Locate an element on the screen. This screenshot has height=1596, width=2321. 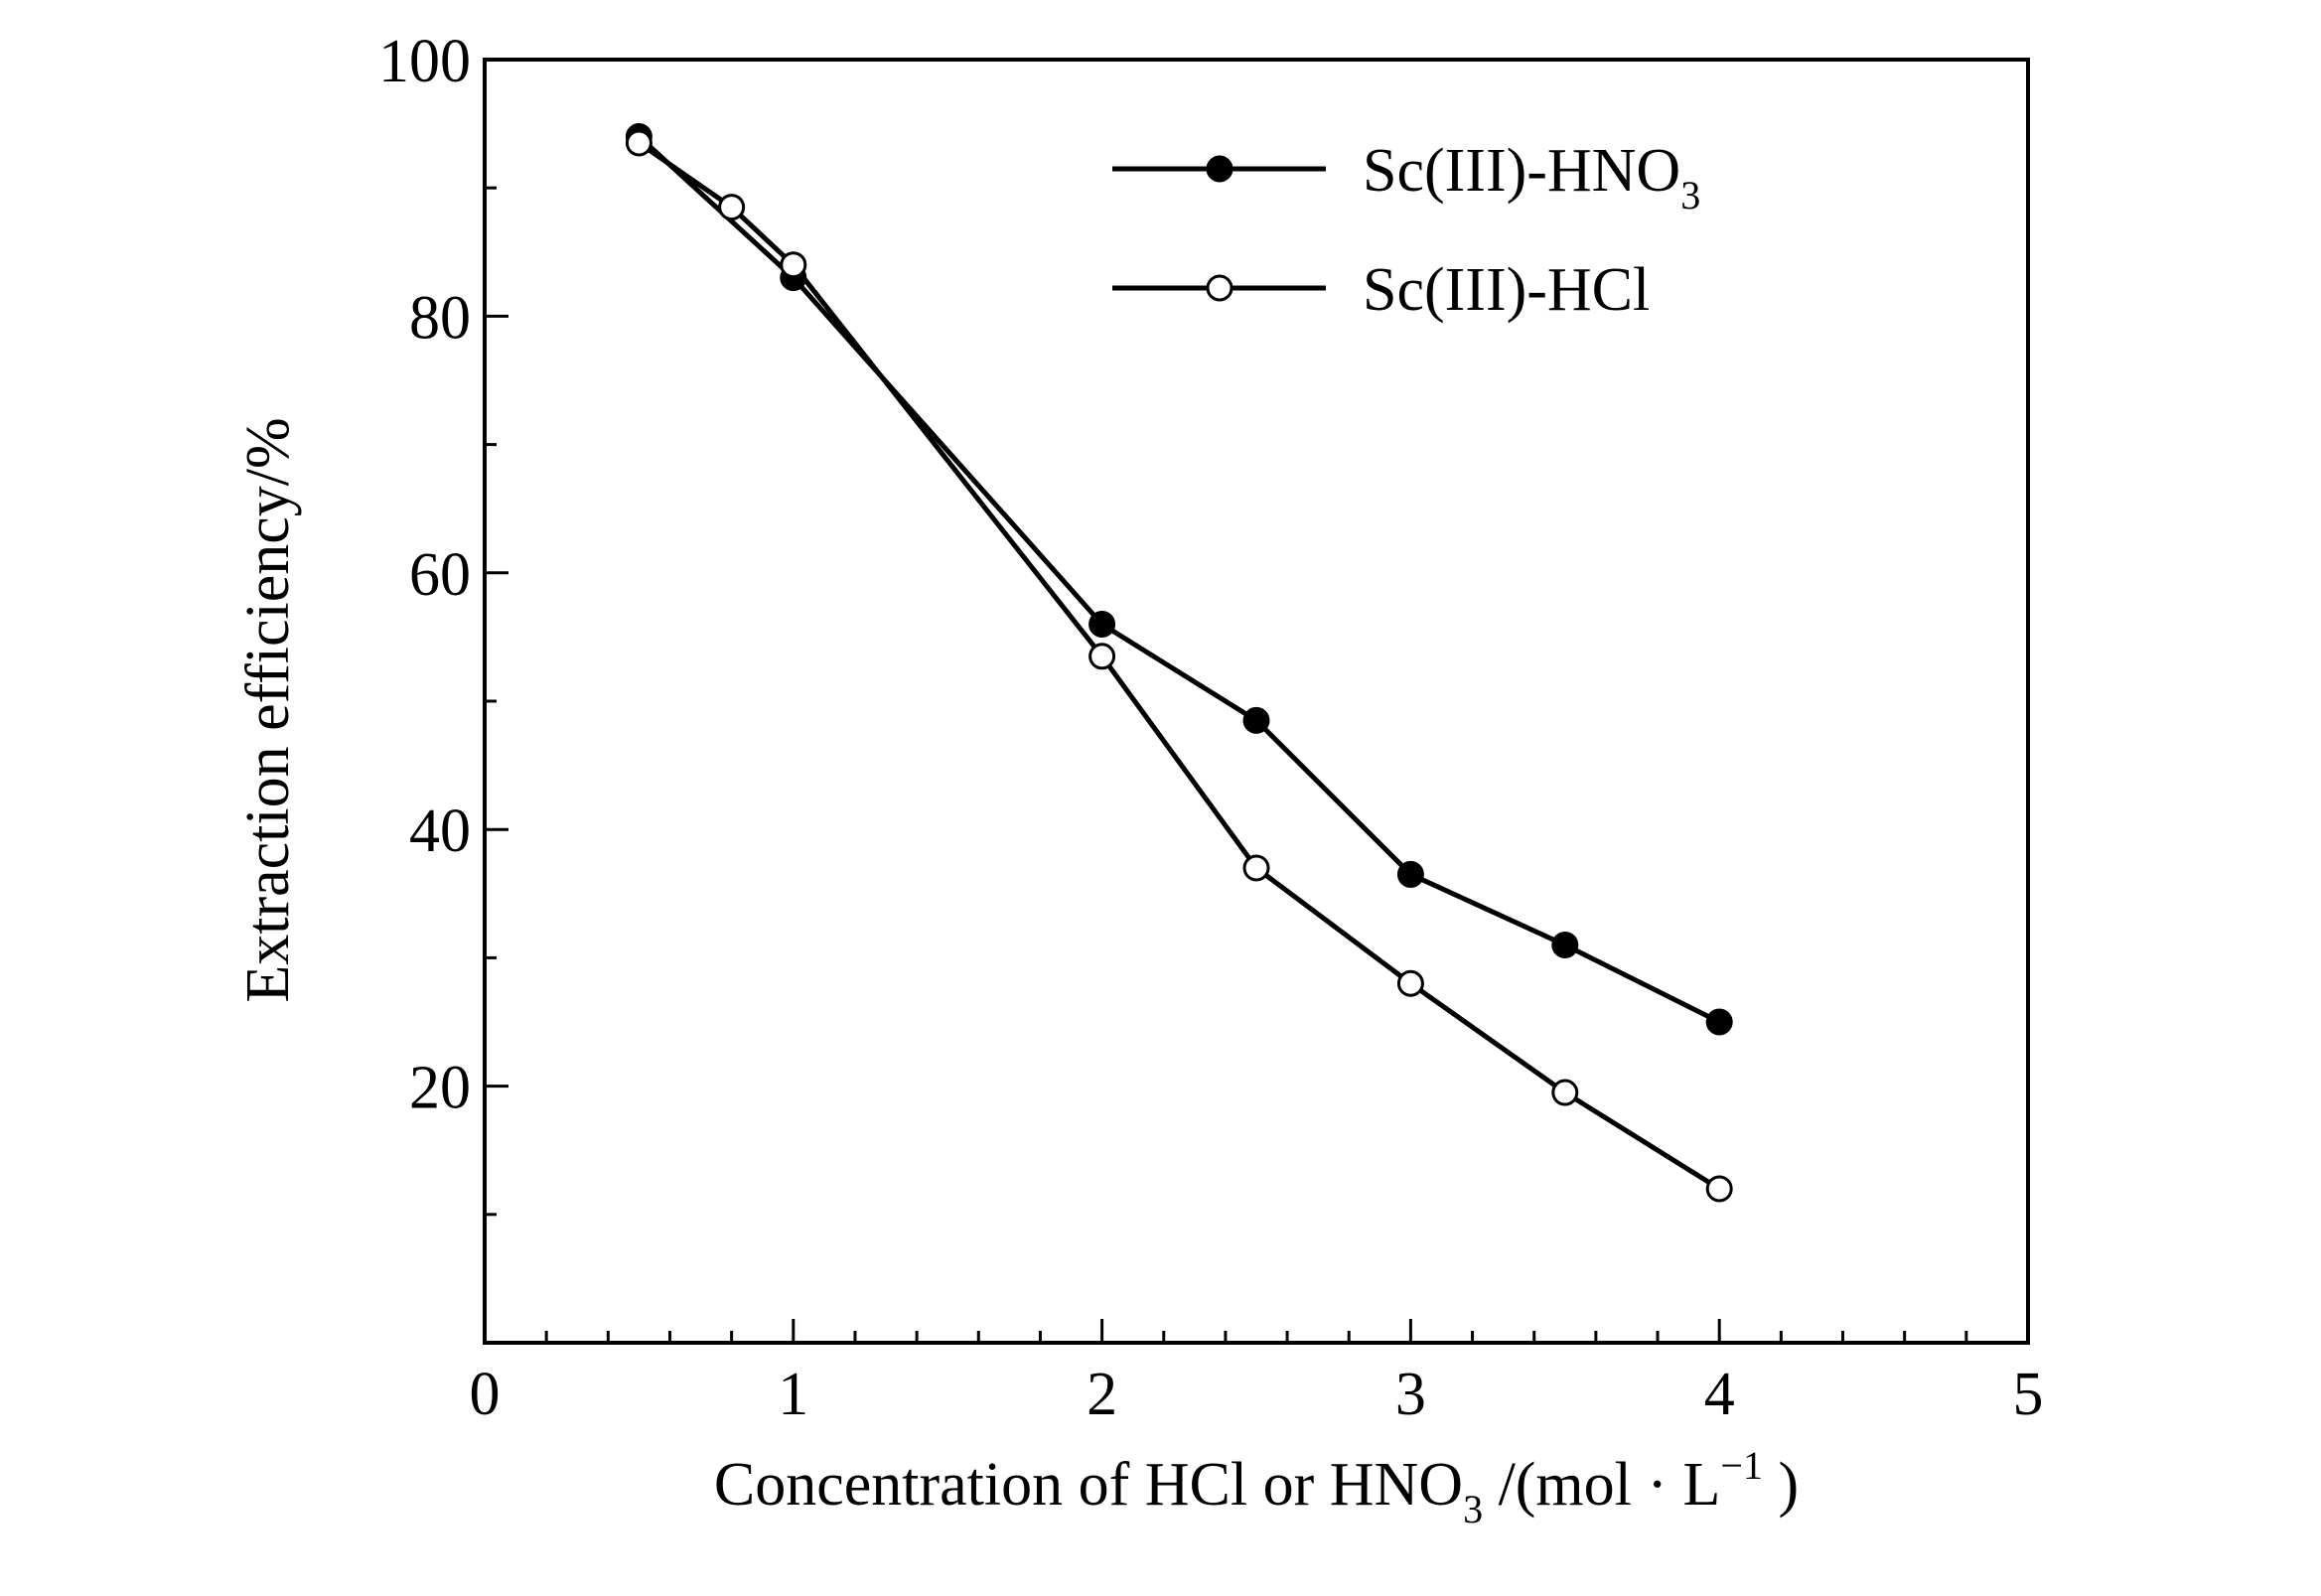
legend-label: Sc(III)-HCl is located at coordinates (1506, 290).